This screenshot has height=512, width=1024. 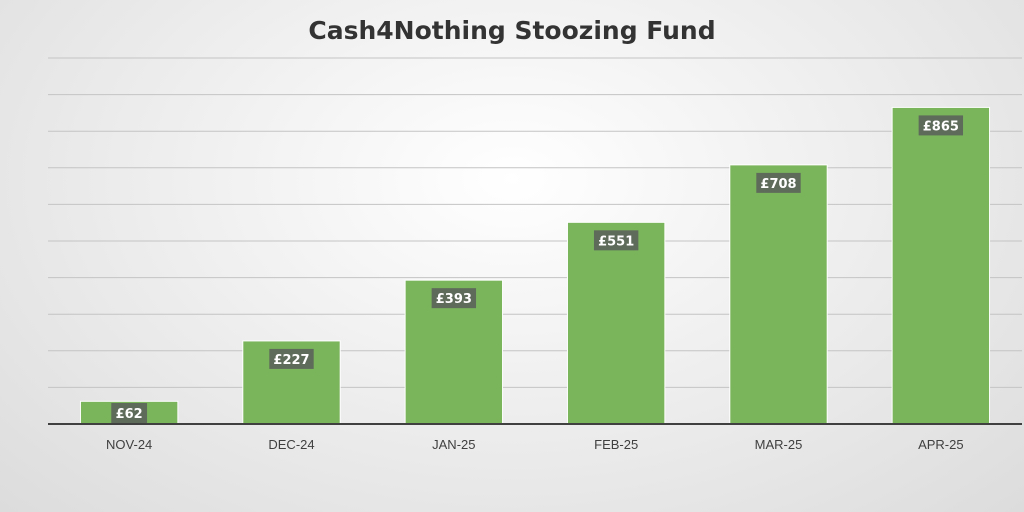 I want to click on data-label-apr-25: £865, so click(x=941, y=125).